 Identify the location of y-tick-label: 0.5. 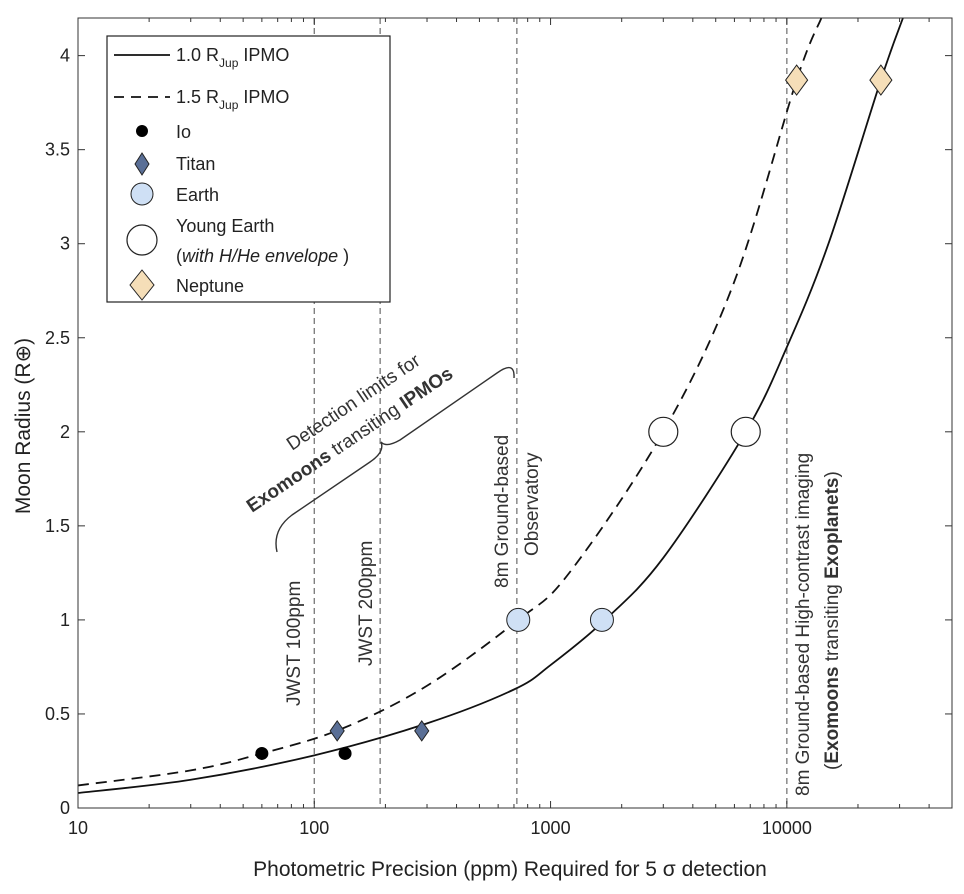
(57, 714).